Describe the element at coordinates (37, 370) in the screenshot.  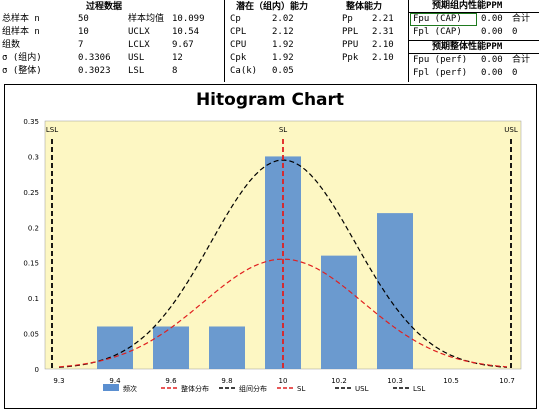
I see `y-tick-label: 0` at that location.